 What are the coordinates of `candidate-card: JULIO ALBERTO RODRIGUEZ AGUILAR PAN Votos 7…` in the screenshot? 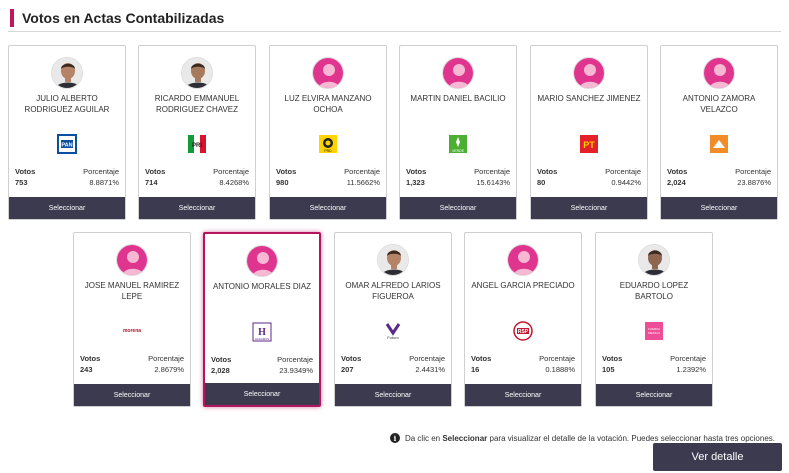 It's located at (67, 132).